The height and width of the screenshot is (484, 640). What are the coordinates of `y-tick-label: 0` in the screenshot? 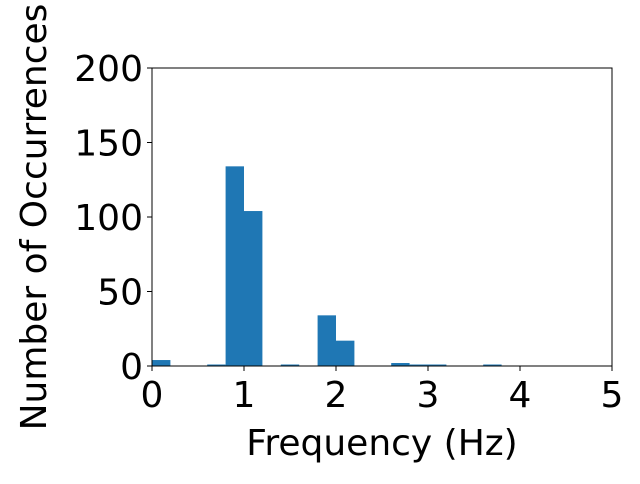 It's located at (131, 367).